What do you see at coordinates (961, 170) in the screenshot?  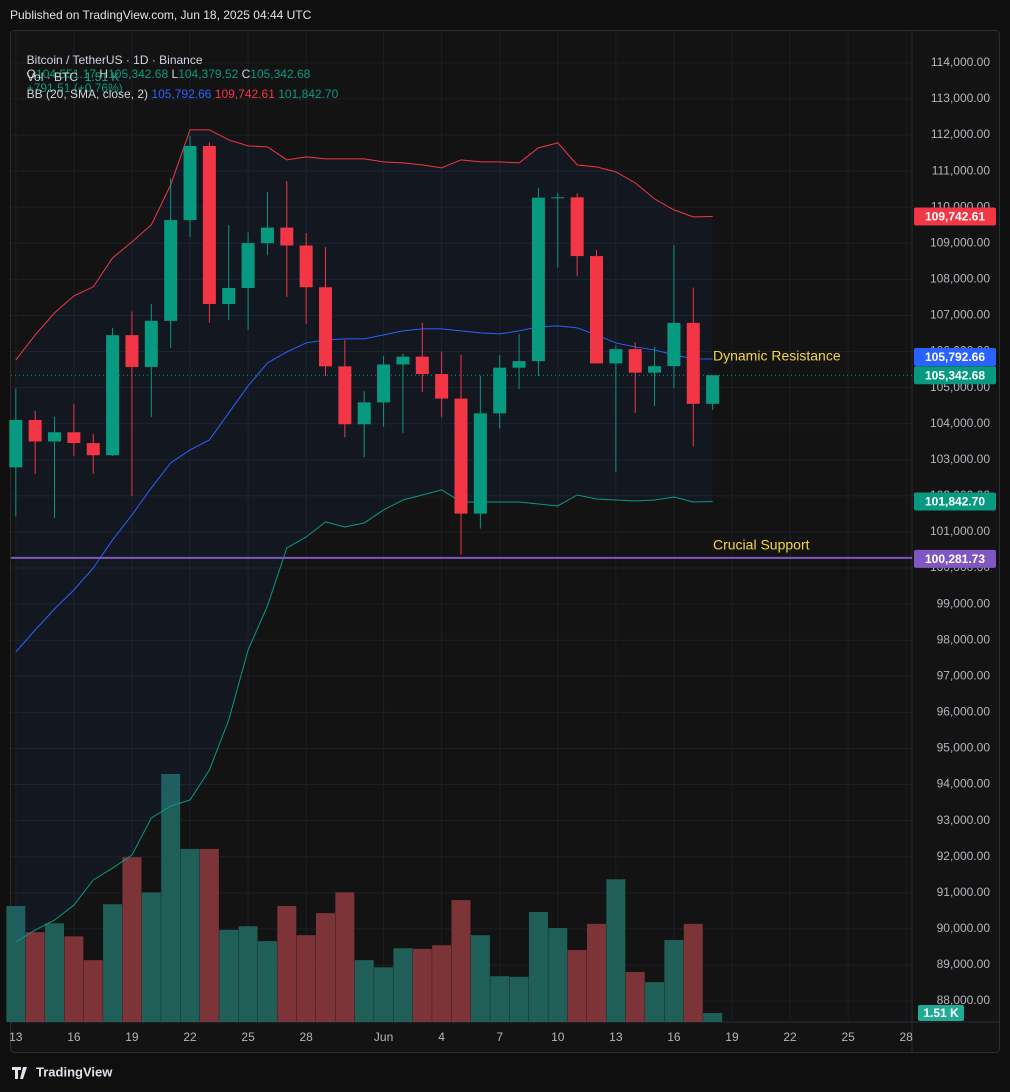 I see `y-tick-label: 111,000.00` at bounding box center [961, 170].